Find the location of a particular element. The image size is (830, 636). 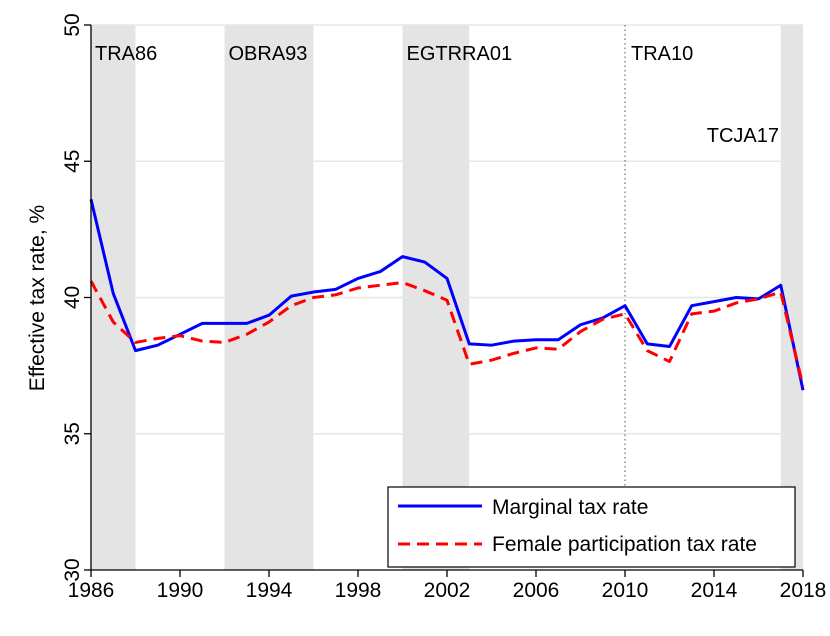

x-tick-label-2006: 2006 is located at coordinates (536, 590).